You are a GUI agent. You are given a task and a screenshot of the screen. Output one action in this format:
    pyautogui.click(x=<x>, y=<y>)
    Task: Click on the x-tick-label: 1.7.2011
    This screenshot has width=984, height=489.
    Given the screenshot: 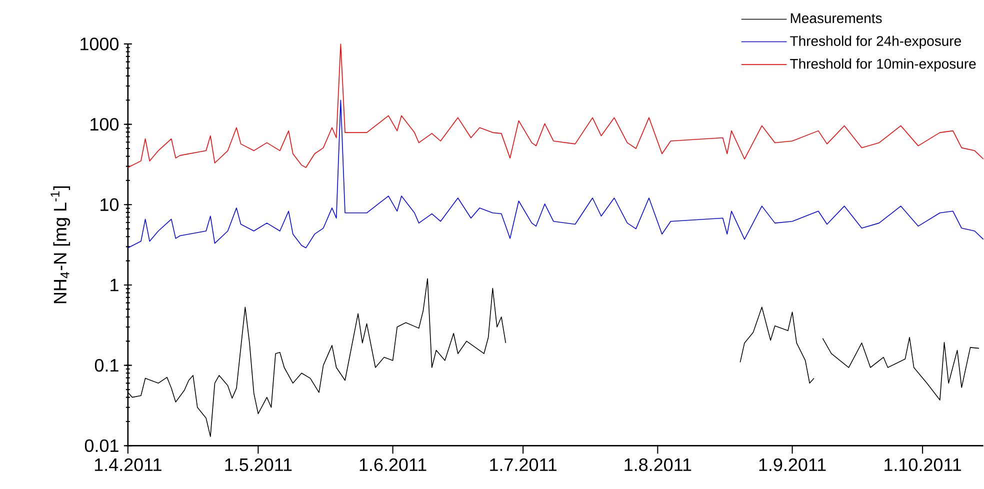 What is the action you would take?
    pyautogui.click(x=523, y=465)
    